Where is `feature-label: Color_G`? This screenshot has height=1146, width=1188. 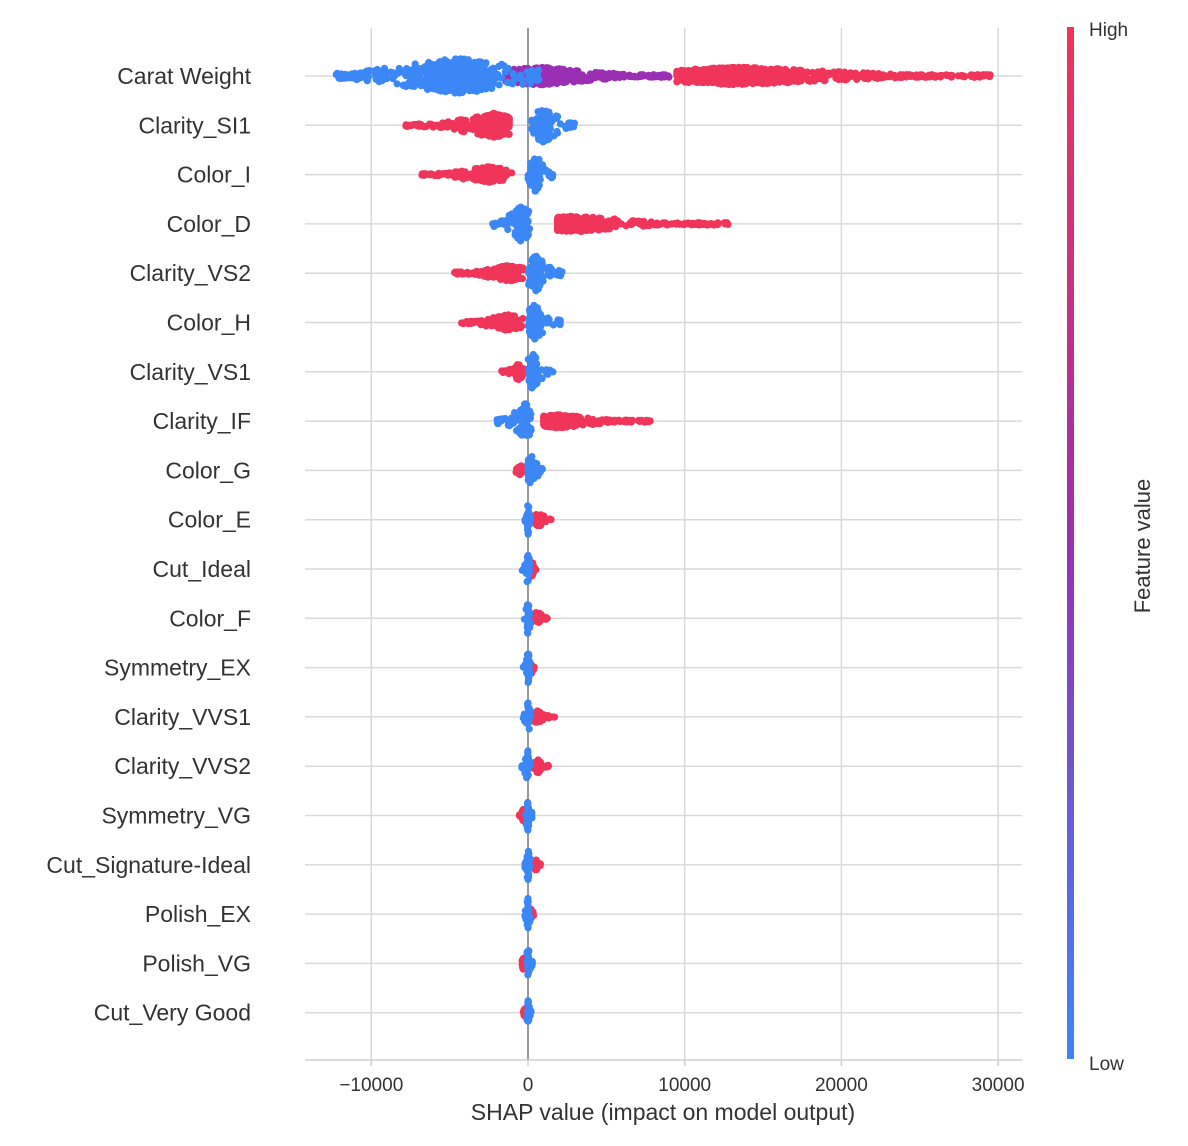
feature-label: Color_G is located at coordinates (208, 470).